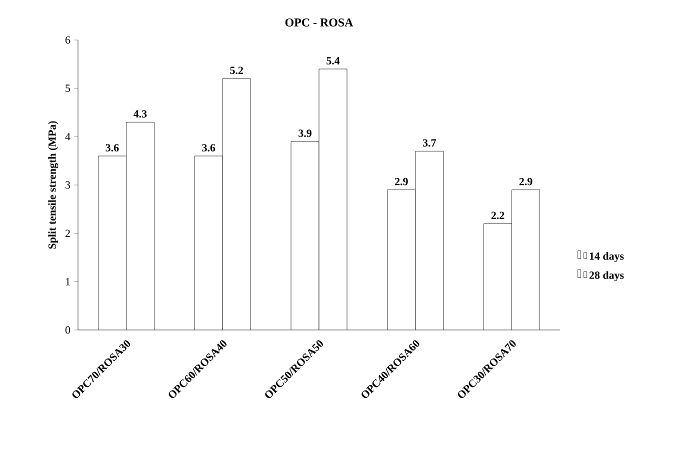  Describe the element at coordinates (607, 257) in the screenshot. I see `legend-label: 14 days` at that location.